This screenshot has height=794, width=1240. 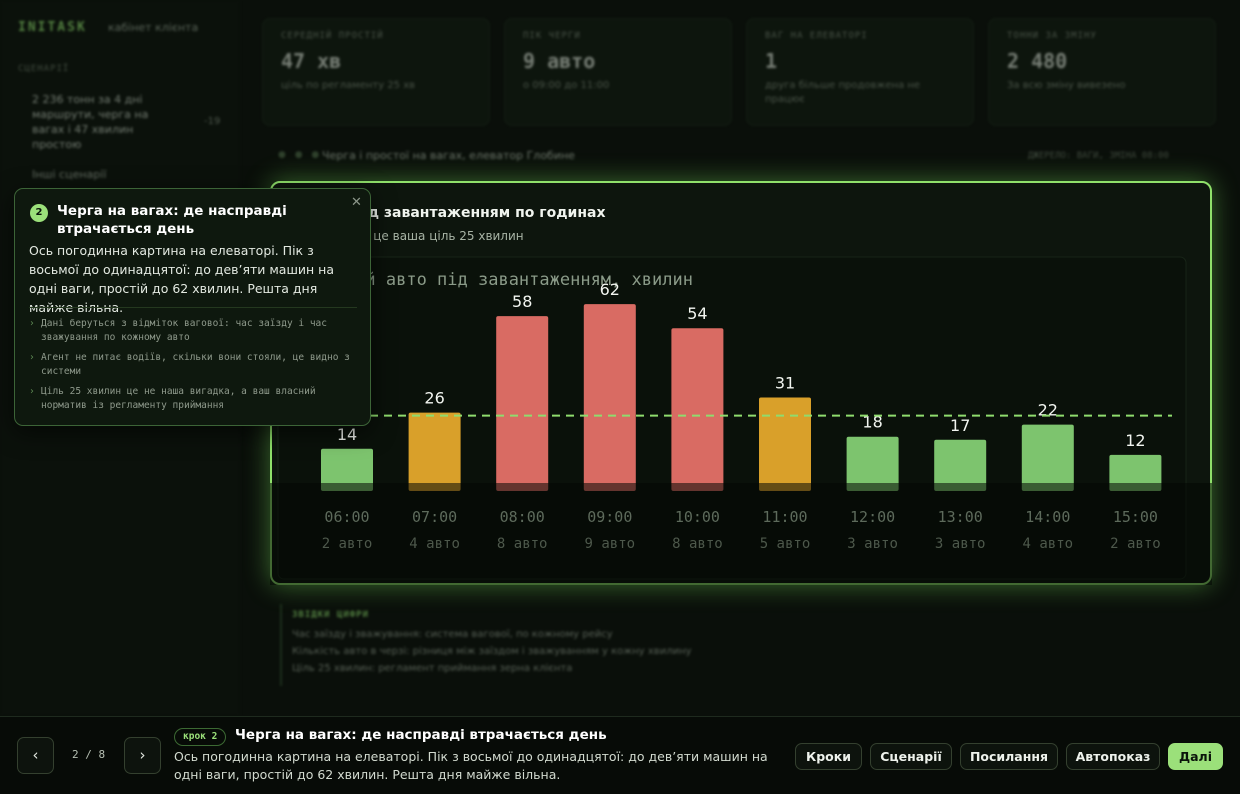 What do you see at coordinates (153, 27) in the screenshot?
I see `brand-subtitle: кабінет клієнта` at bounding box center [153, 27].